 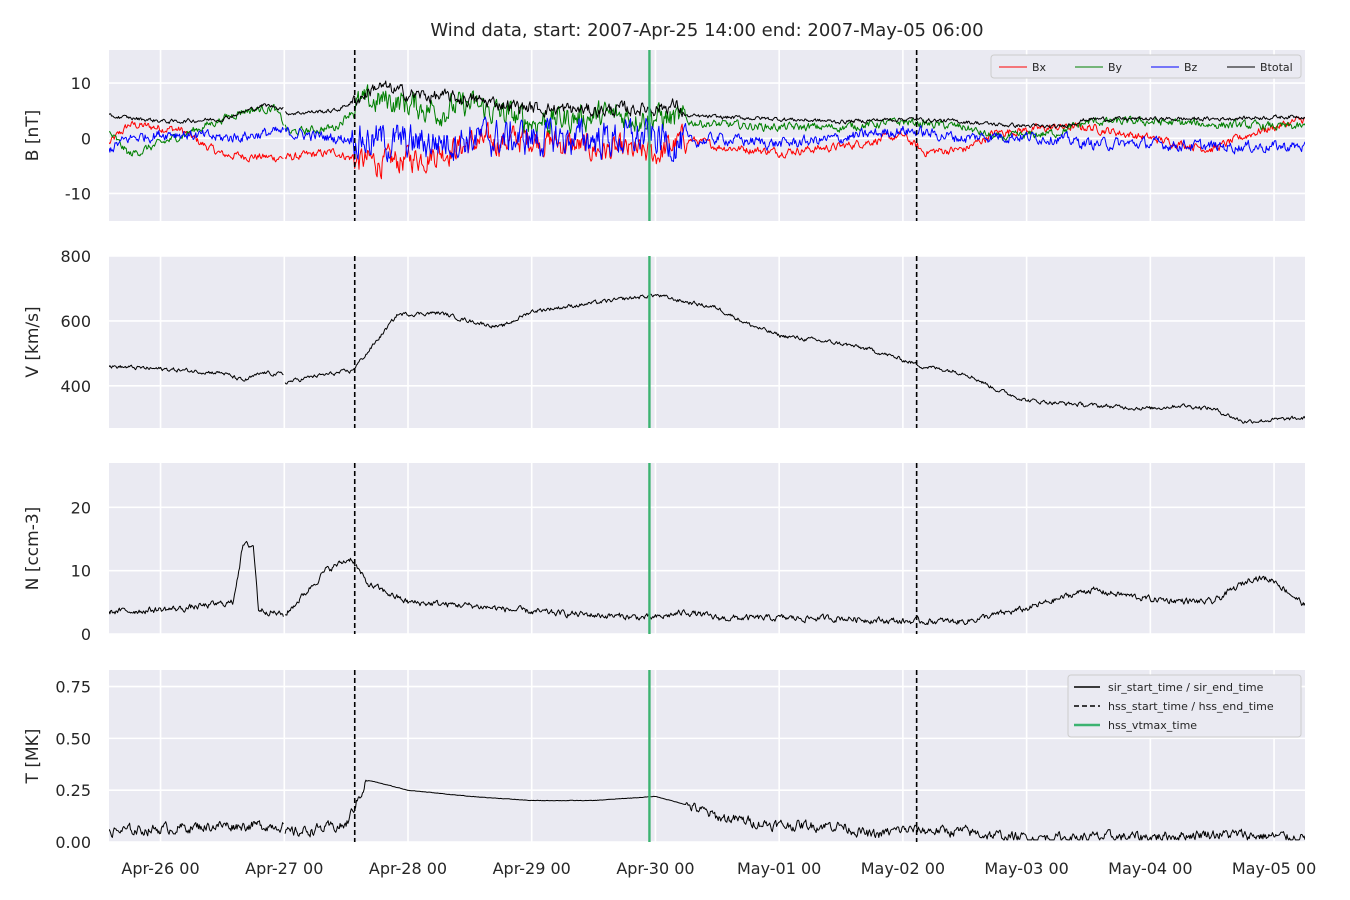 I want to click on y-tick-label: 0.75, so click(x=73, y=687).